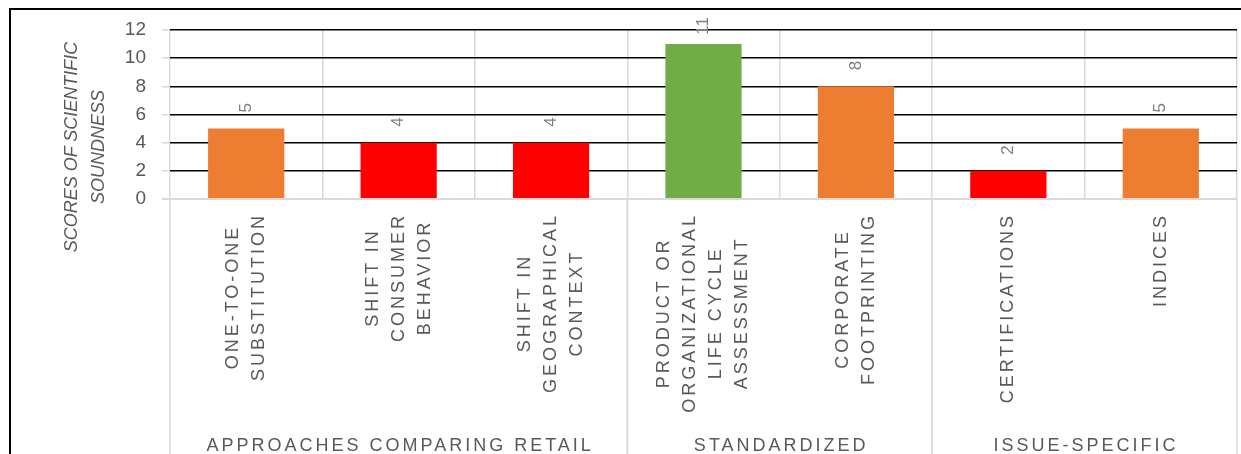 This screenshot has height=454, width=1241. What do you see at coordinates (1159, 260) in the screenshot?
I see `x-tick-label: INDICES` at bounding box center [1159, 260].